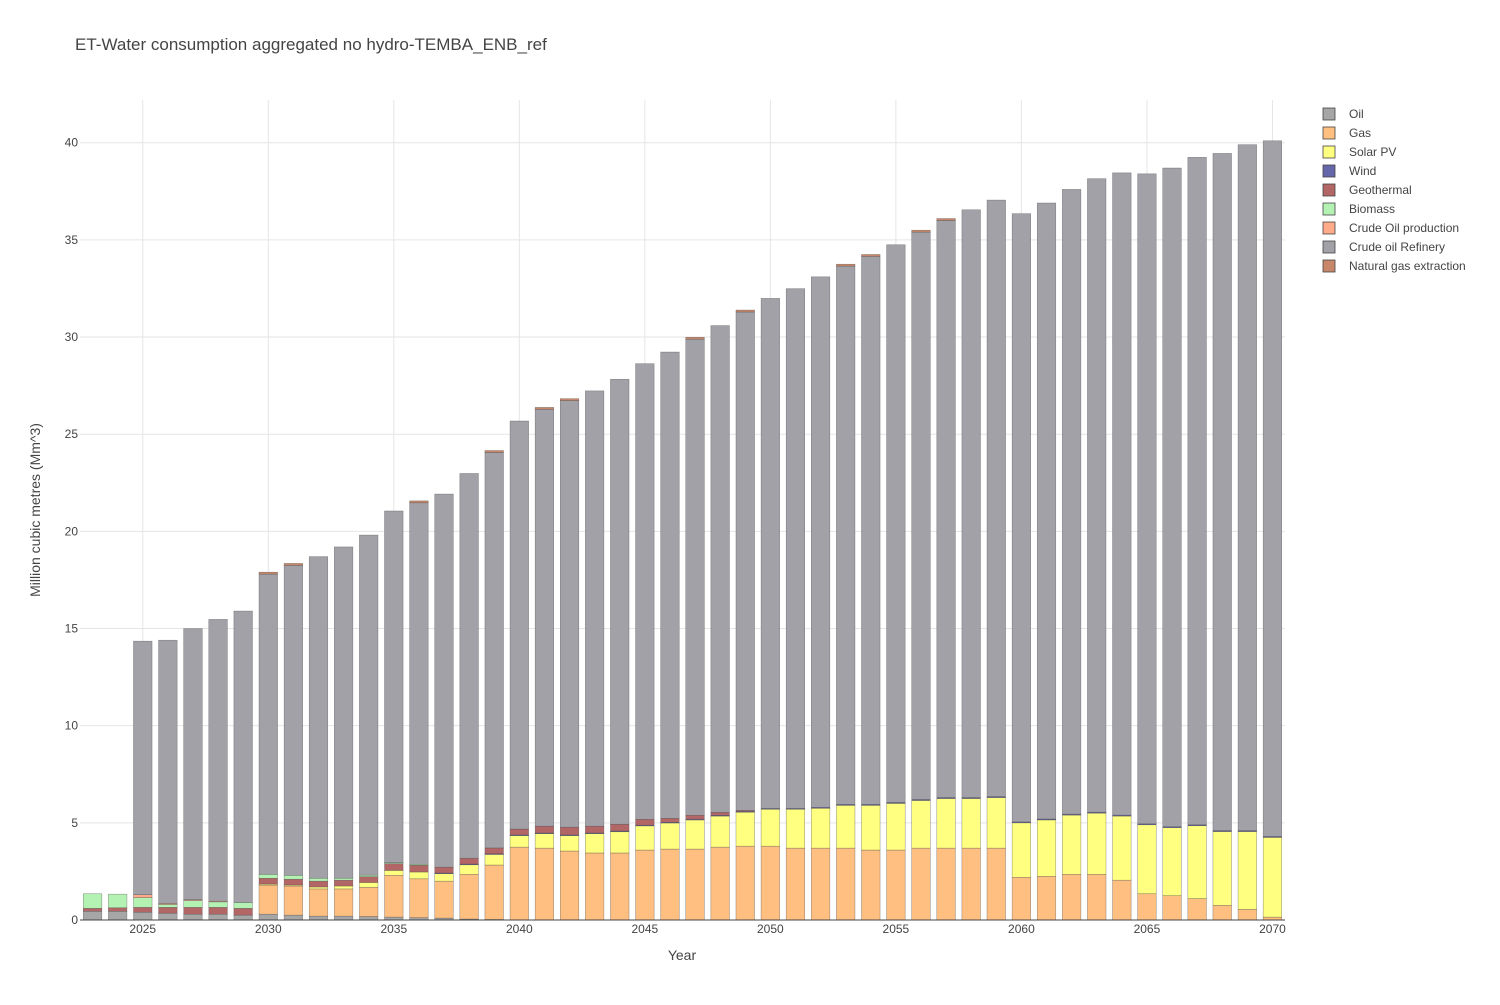 Image resolution: width=1500 pixels, height=1005 pixels. What do you see at coordinates (1349, 171) in the screenshot?
I see `legend-item: Wind` at bounding box center [1349, 171].